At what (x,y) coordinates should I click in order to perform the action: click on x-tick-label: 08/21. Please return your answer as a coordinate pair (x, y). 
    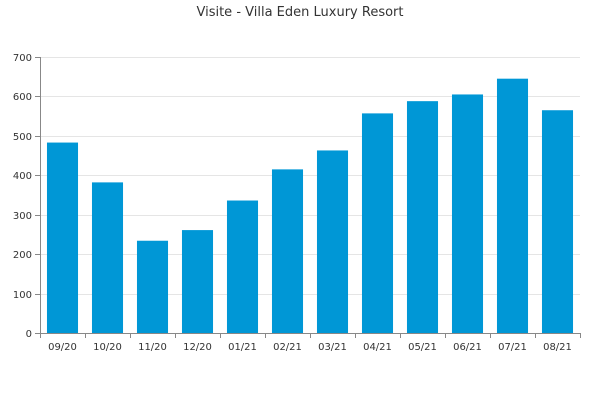
    Looking at the image, I should click on (557, 347).